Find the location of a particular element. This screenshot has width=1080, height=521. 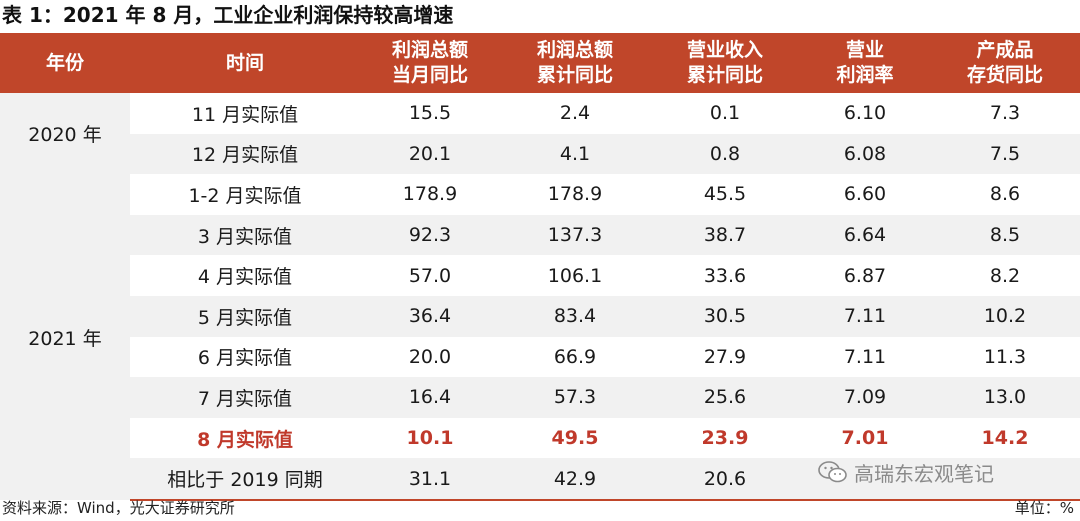

value-cell: 25.6 is located at coordinates (725, 397).